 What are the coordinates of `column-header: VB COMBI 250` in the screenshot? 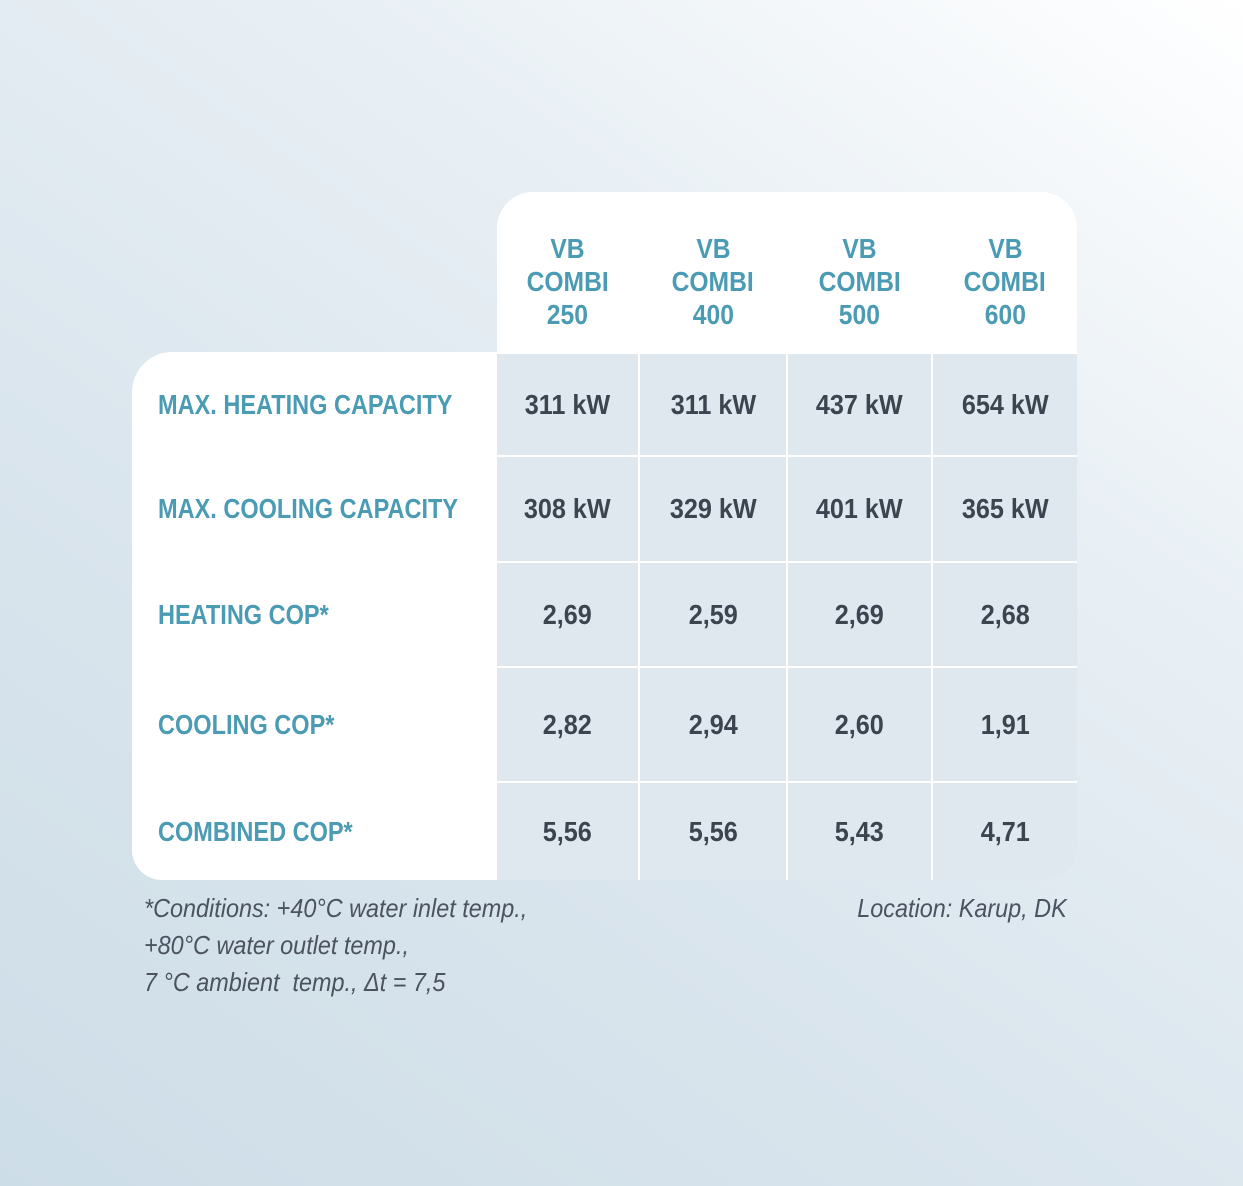 It's located at (567, 281).